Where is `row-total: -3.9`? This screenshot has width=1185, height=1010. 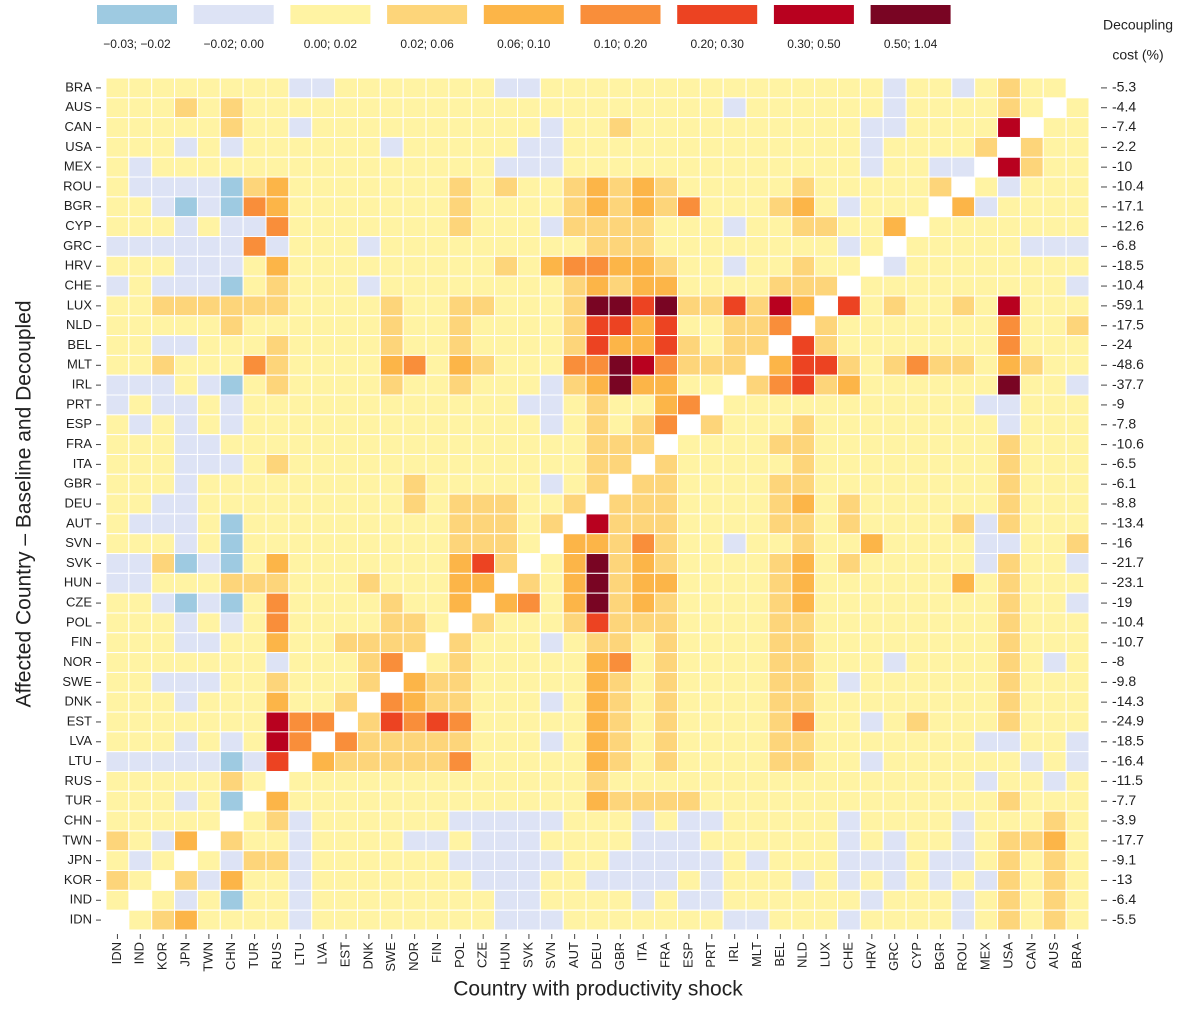 row-total: -3.9 is located at coordinates (1124, 820).